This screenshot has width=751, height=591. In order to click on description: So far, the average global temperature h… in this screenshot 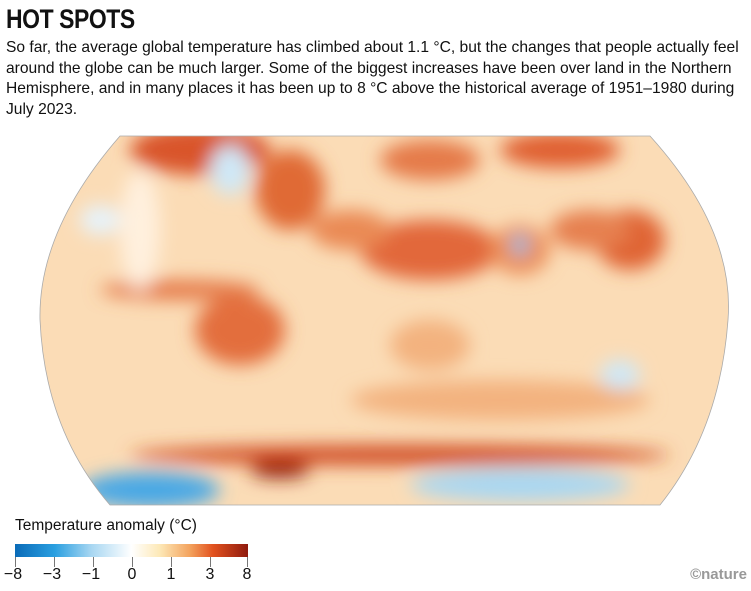, I will do `click(372, 78)`.